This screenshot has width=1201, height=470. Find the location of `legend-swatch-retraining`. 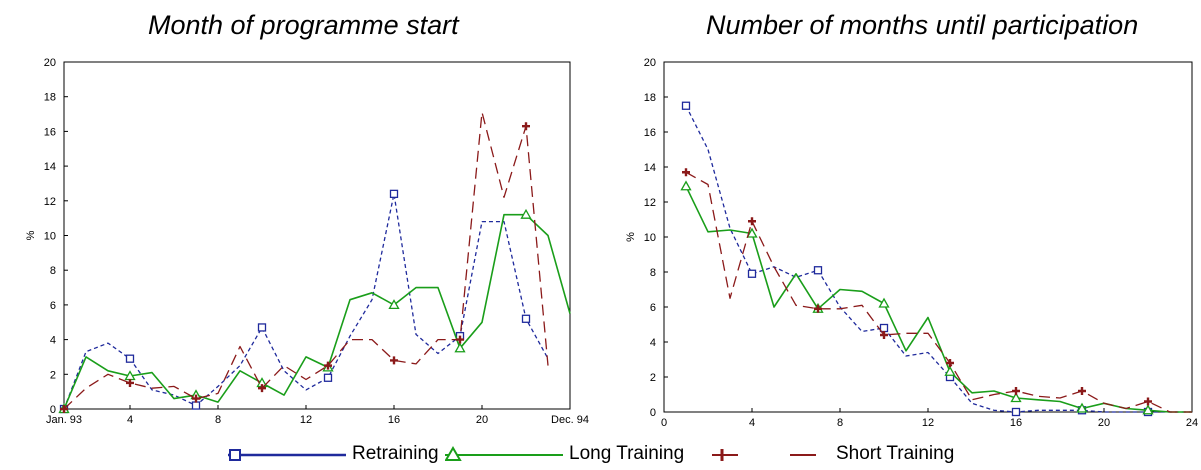

legend-swatch-retraining is located at coordinates (287, 455).